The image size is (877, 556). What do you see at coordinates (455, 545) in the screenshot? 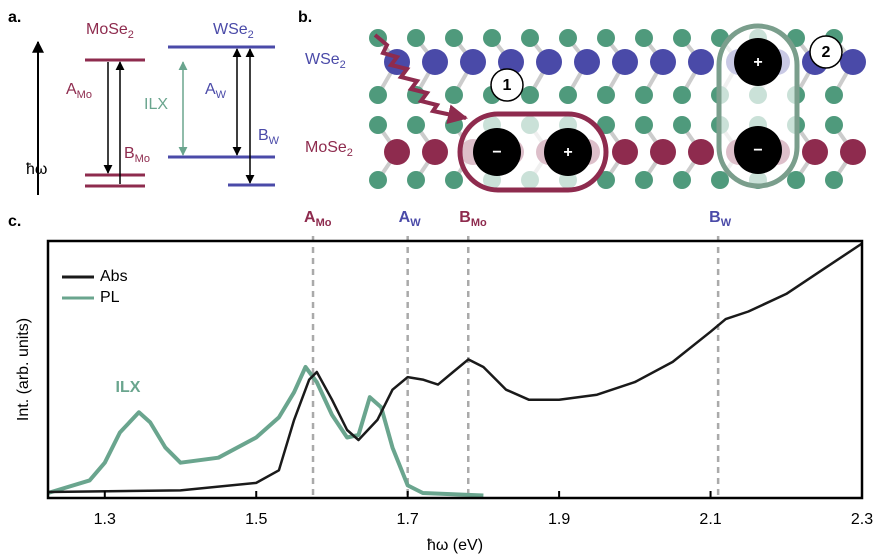
I see `x-axis-label: ħω (eV)` at bounding box center [455, 545].